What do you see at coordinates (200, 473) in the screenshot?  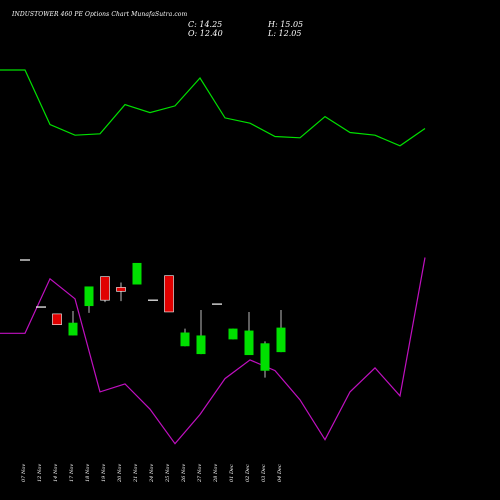 I see `x-tick-label: 27 Nov` at bounding box center [200, 473].